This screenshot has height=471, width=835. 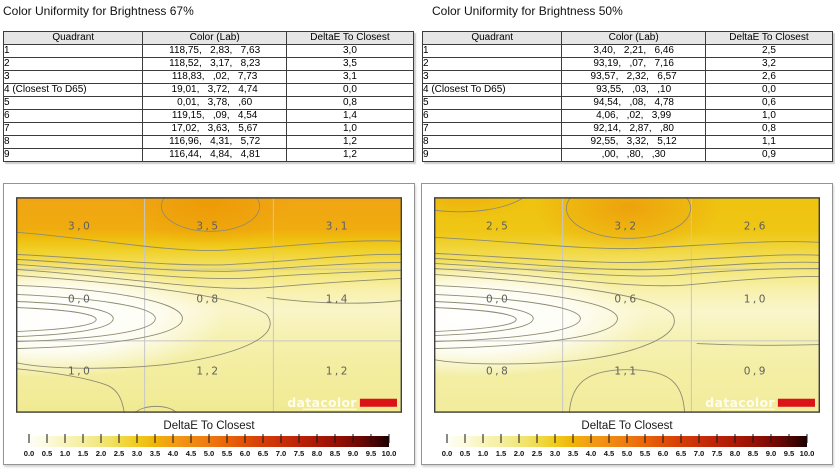 What do you see at coordinates (214, 155) in the screenshot?
I see `color-lab-cell: 116,44, 4,84, 4,81` at bounding box center [214, 155].